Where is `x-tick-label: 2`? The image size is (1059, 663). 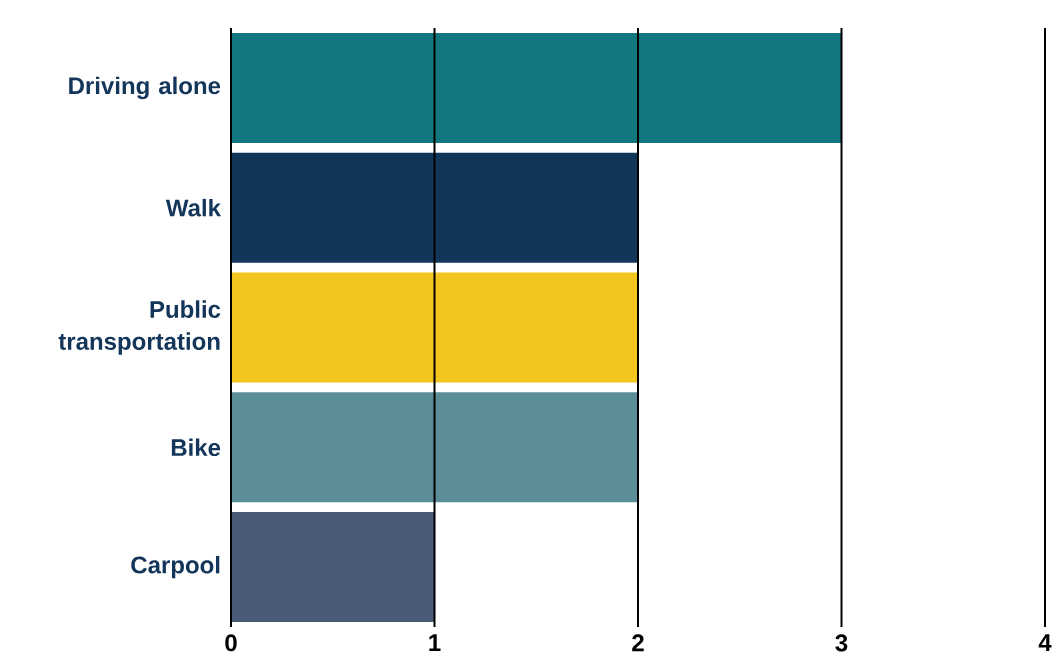
x-tick-label: 2 is located at coordinates (638, 643).